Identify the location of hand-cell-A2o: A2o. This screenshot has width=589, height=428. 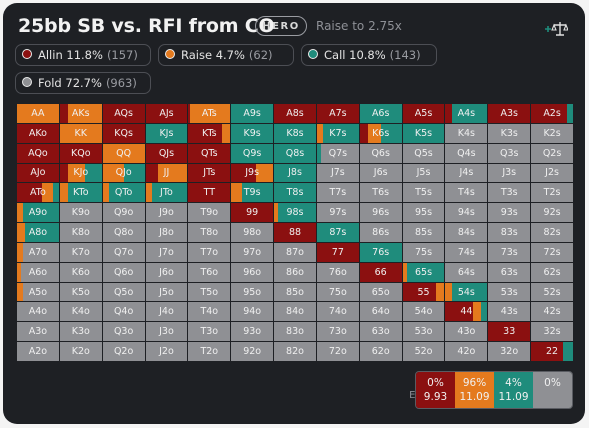
(38, 351).